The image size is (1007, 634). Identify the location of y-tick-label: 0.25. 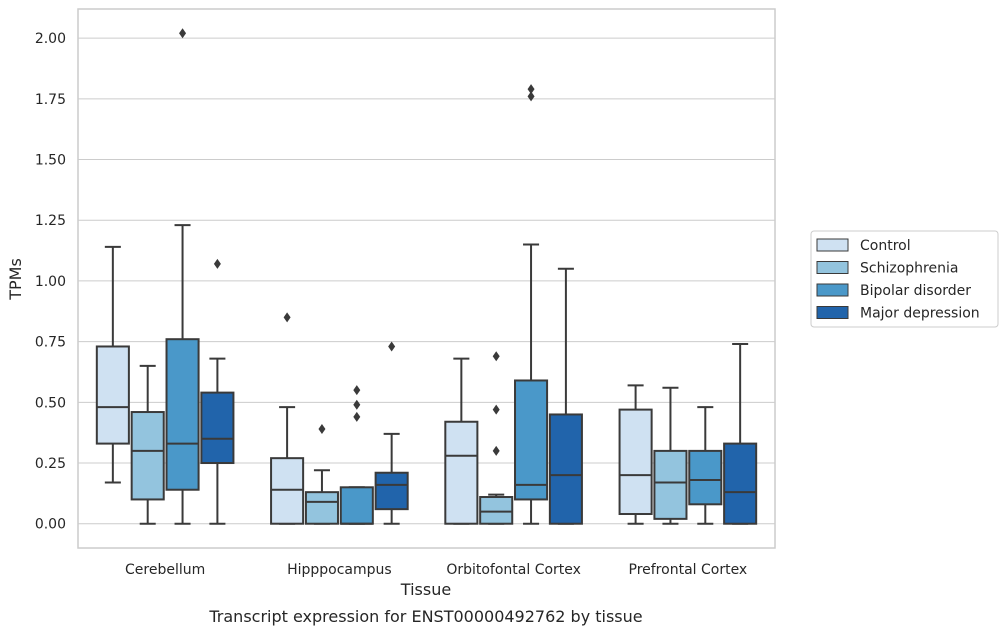
(50, 464).